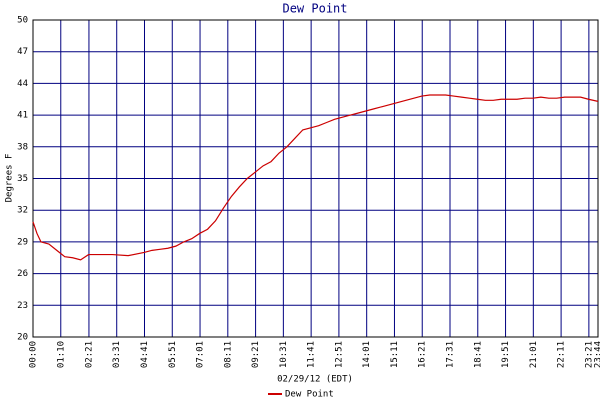  Describe the element at coordinates (22, 179) in the screenshot. I see `y-tick-label: 35` at that location.